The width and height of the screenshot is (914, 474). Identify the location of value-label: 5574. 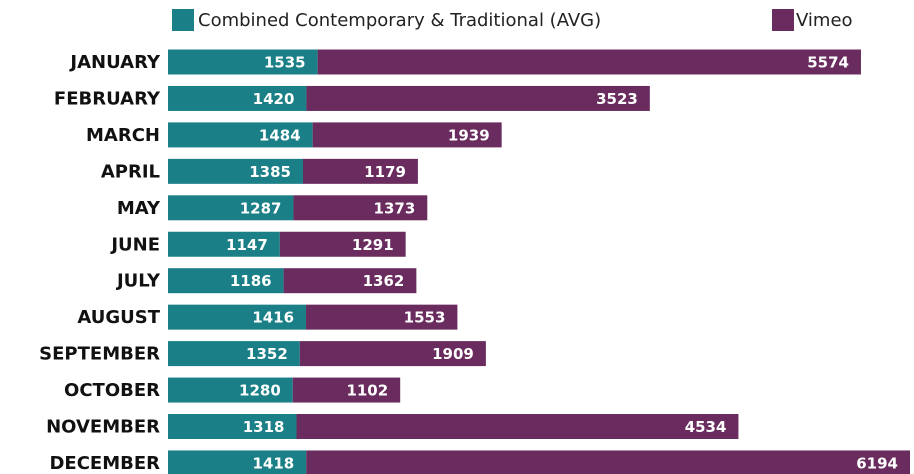
(828, 63).